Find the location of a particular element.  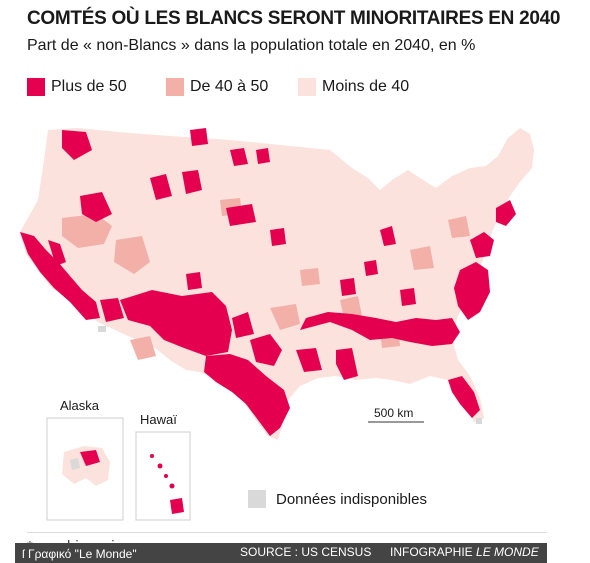

scale-label: 500 km is located at coordinates (394, 413).